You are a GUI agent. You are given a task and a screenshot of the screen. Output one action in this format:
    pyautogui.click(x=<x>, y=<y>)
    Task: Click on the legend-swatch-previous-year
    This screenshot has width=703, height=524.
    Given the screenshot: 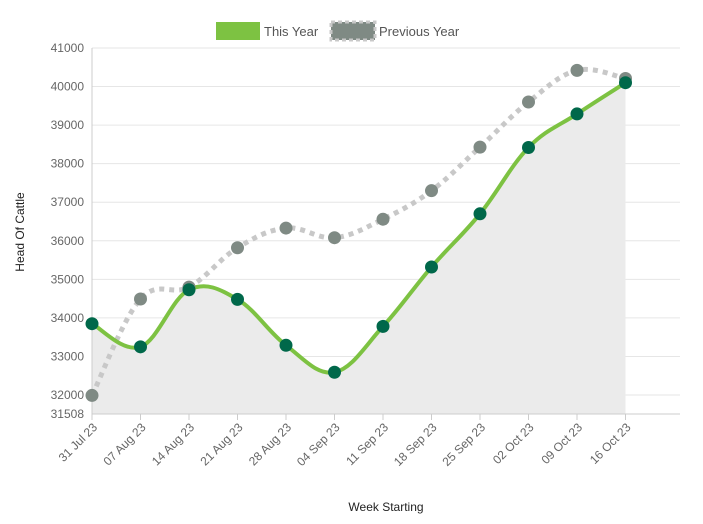 What is the action you would take?
    pyautogui.click(x=353, y=31)
    